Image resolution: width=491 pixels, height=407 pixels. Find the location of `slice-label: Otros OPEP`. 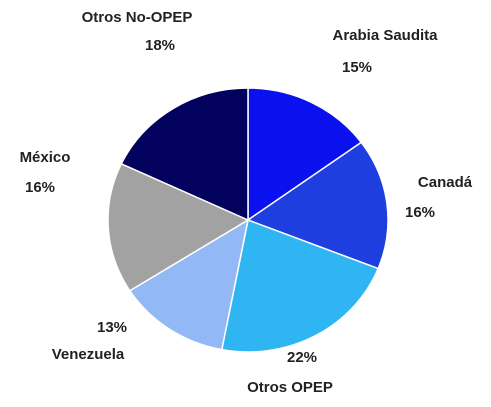

slice-label: Otros OPEP is located at coordinates (290, 387).